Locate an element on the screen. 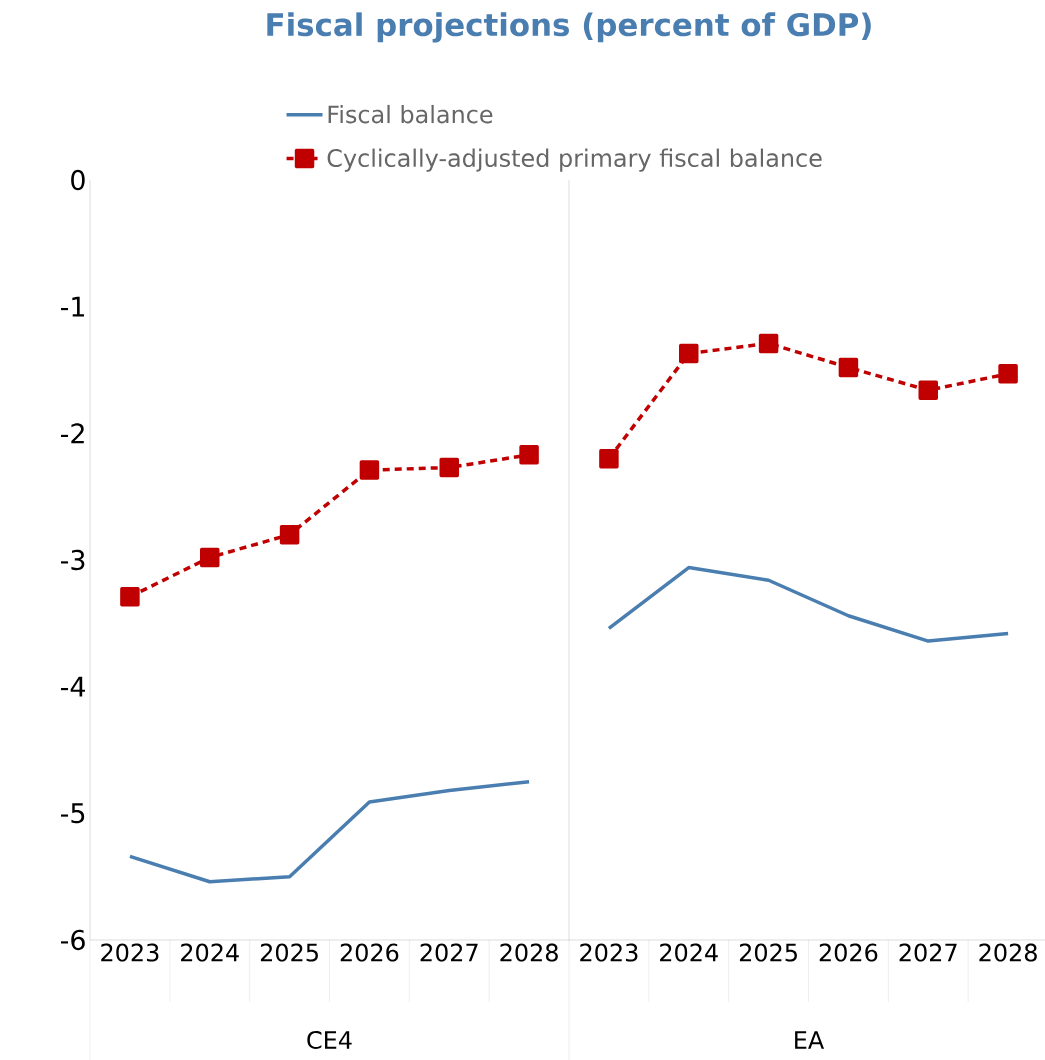 The image size is (1045, 1060). y-tick-label: -4 is located at coordinates (72, 686).